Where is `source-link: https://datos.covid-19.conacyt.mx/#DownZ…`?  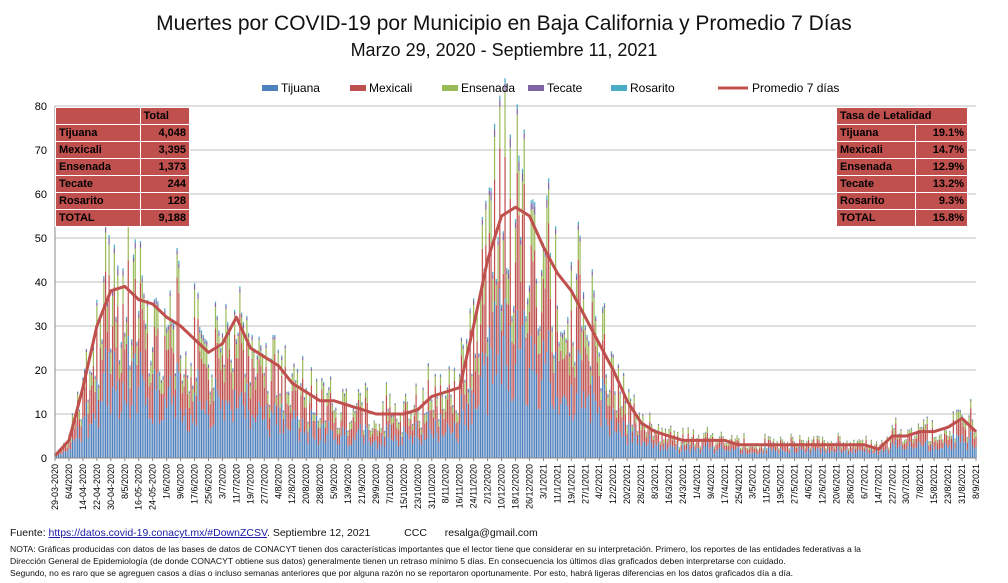 source-link: https://datos.covid-19.conacyt.mx/#DownZ… is located at coordinates (157, 533).